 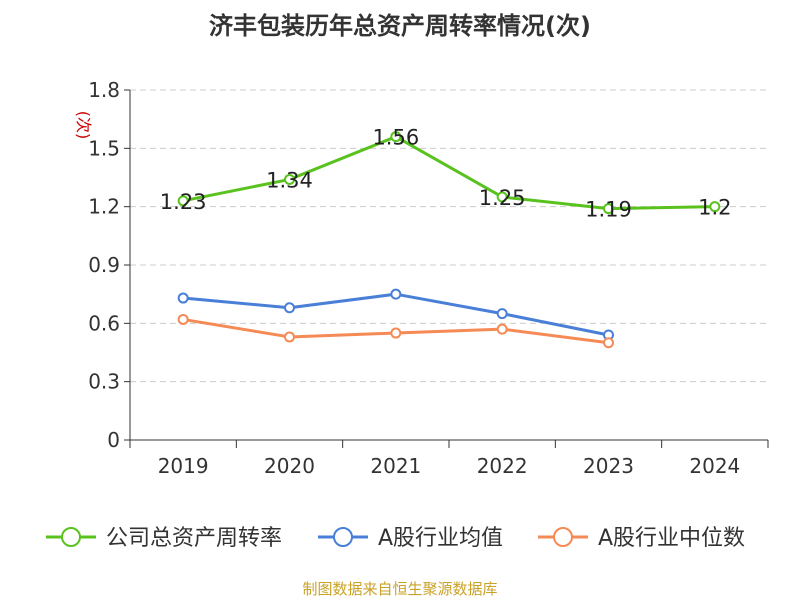 What do you see at coordinates (104, 90) in the screenshot?
I see `y-tick-label: 1.8` at bounding box center [104, 90].